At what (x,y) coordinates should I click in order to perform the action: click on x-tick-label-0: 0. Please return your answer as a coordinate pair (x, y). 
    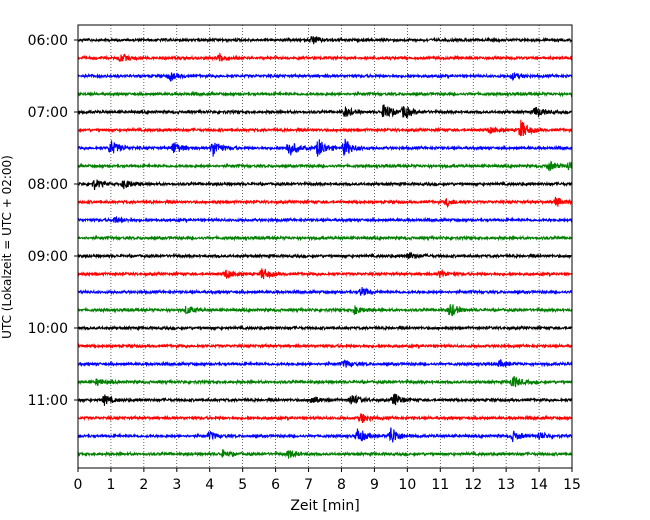
    Looking at the image, I should click on (78, 485).